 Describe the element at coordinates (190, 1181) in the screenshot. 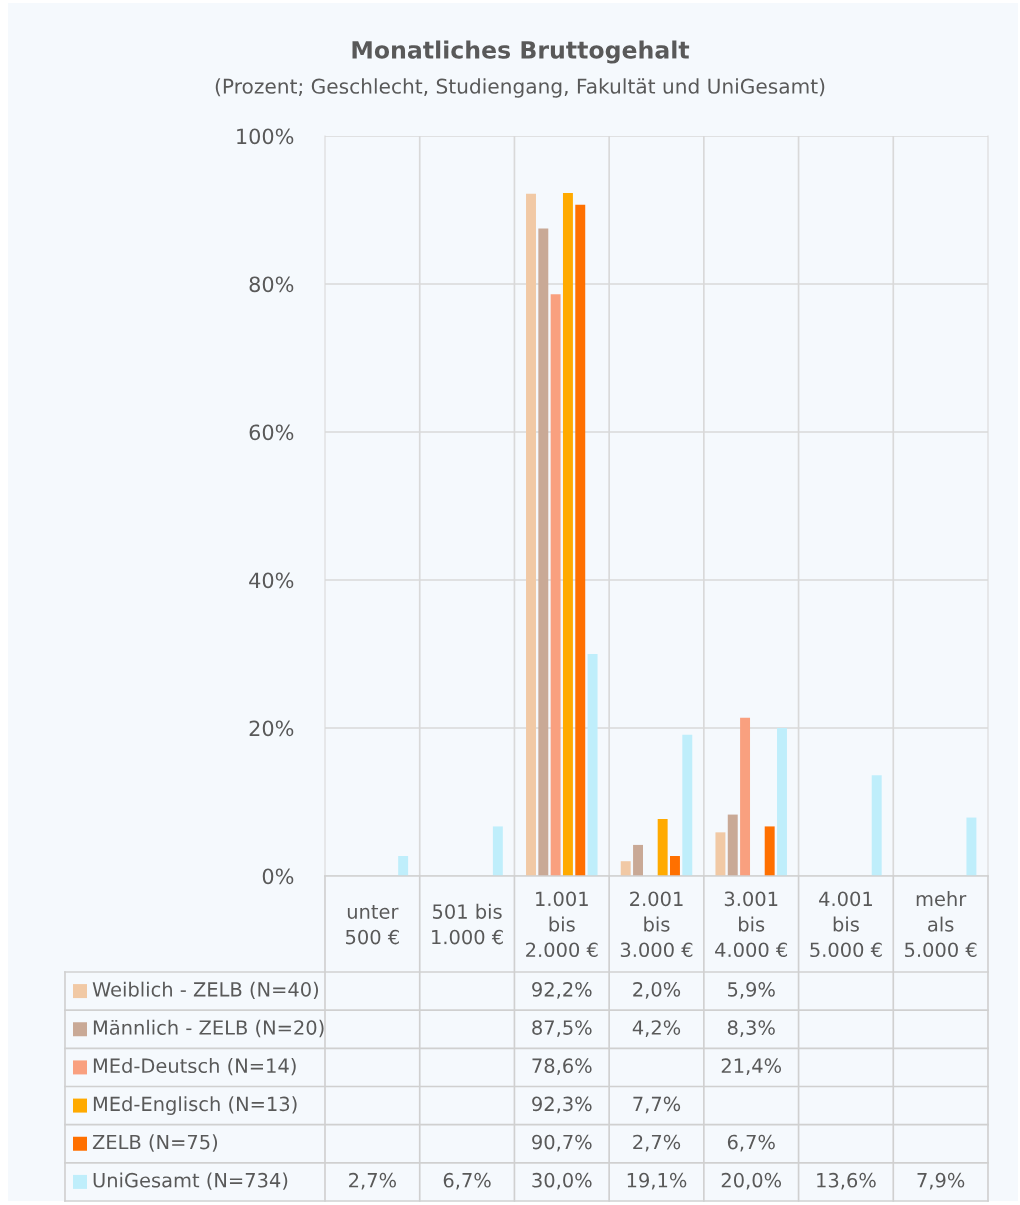

I see `legend-label: UniGesamt (N=734)` at that location.